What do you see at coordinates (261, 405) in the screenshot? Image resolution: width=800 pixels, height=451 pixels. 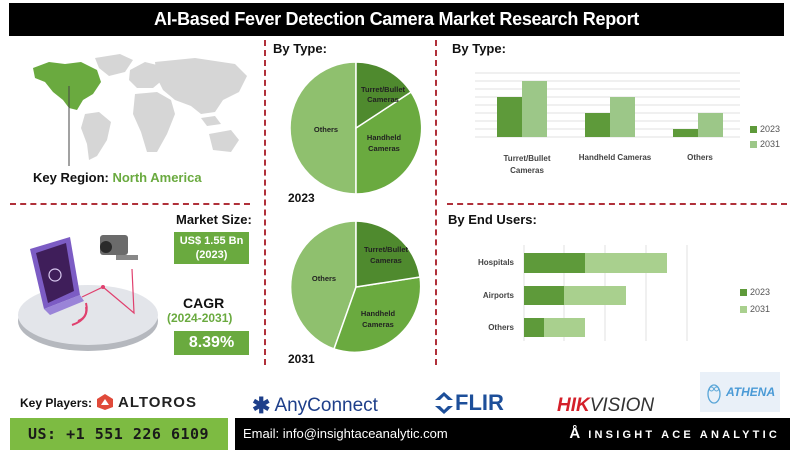 I see `asterisk-icon: ✱` at bounding box center [261, 405].